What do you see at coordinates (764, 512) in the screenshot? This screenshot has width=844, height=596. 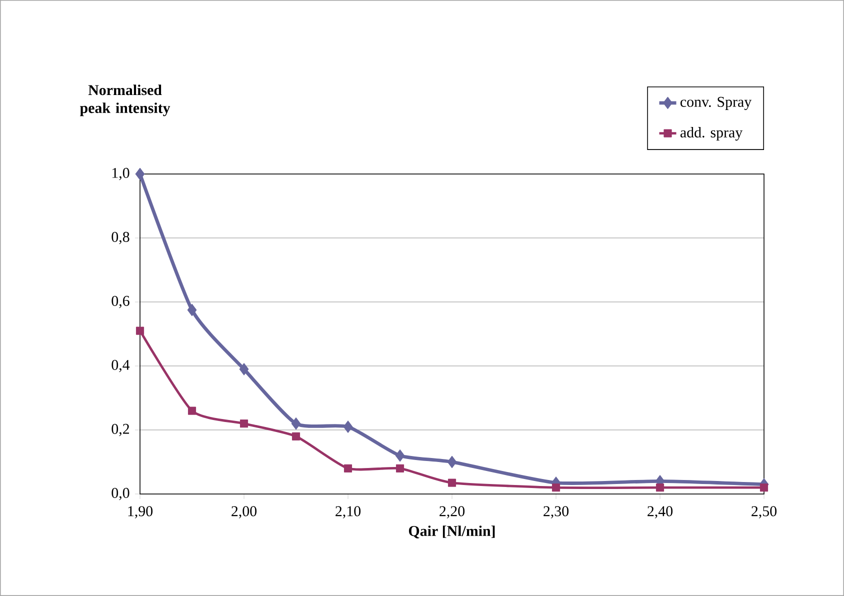 I see `x-tick-label: 2,50` at bounding box center [764, 512].